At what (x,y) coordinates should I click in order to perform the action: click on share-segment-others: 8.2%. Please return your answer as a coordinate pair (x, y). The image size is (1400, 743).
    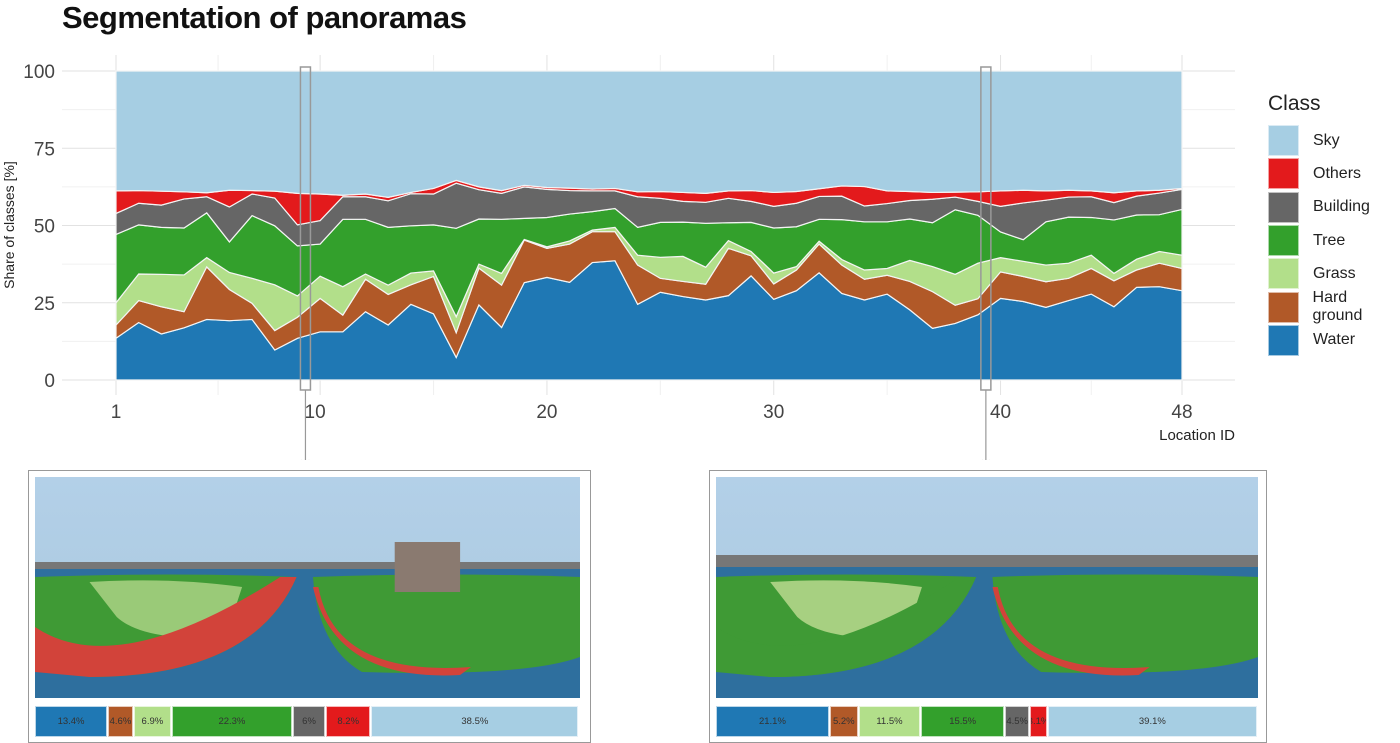
    Looking at the image, I should click on (348, 721).